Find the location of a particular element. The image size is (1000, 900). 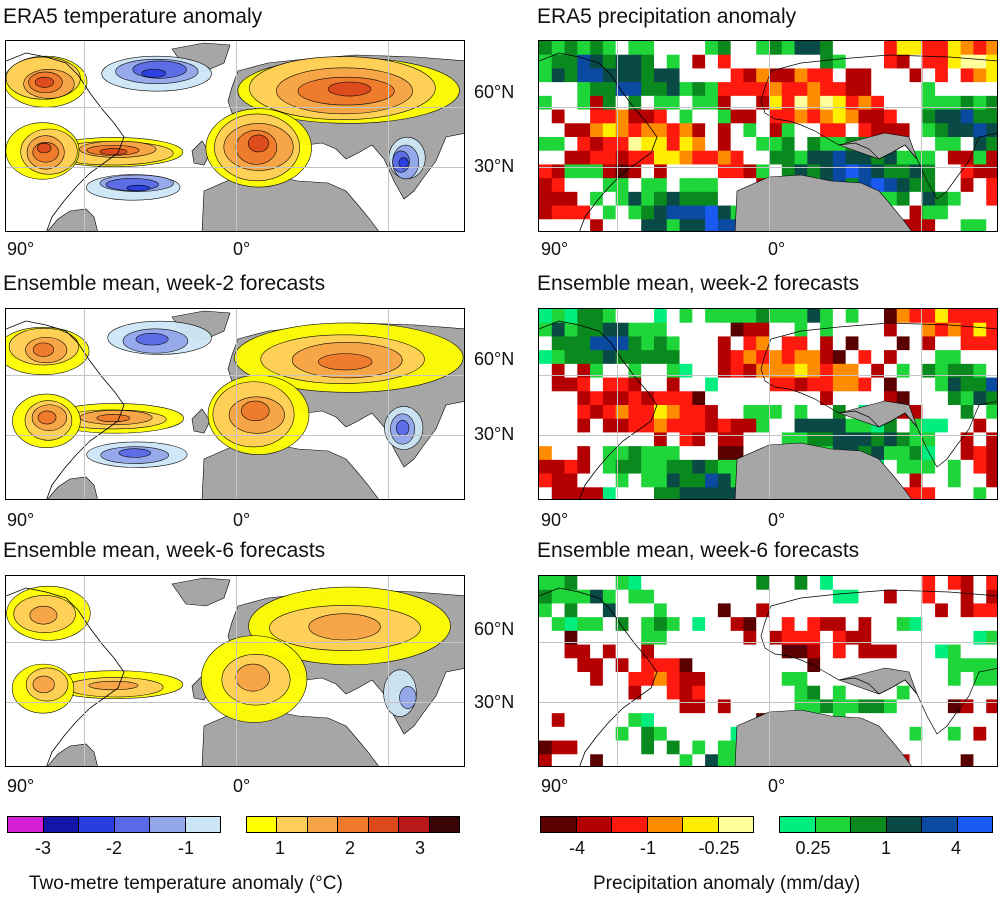

lon-label-90-temp-row2: 90° is located at coordinates (21, 520).